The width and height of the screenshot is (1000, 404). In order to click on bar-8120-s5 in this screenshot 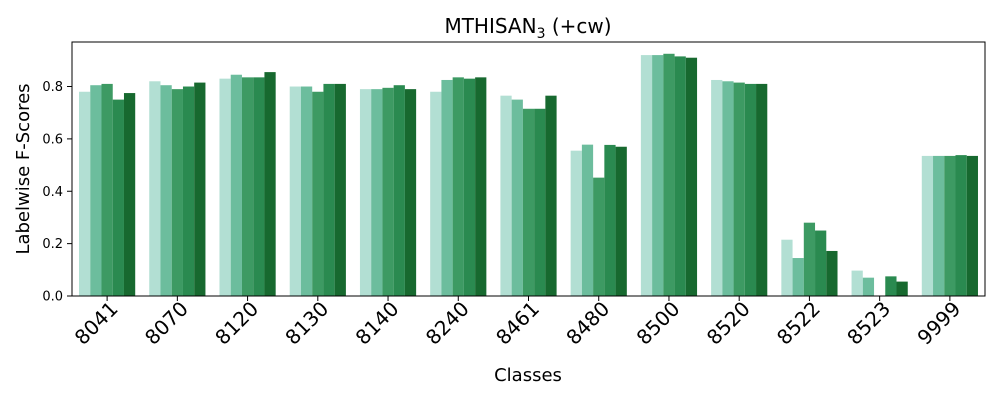, I will do `click(270, 184)`.